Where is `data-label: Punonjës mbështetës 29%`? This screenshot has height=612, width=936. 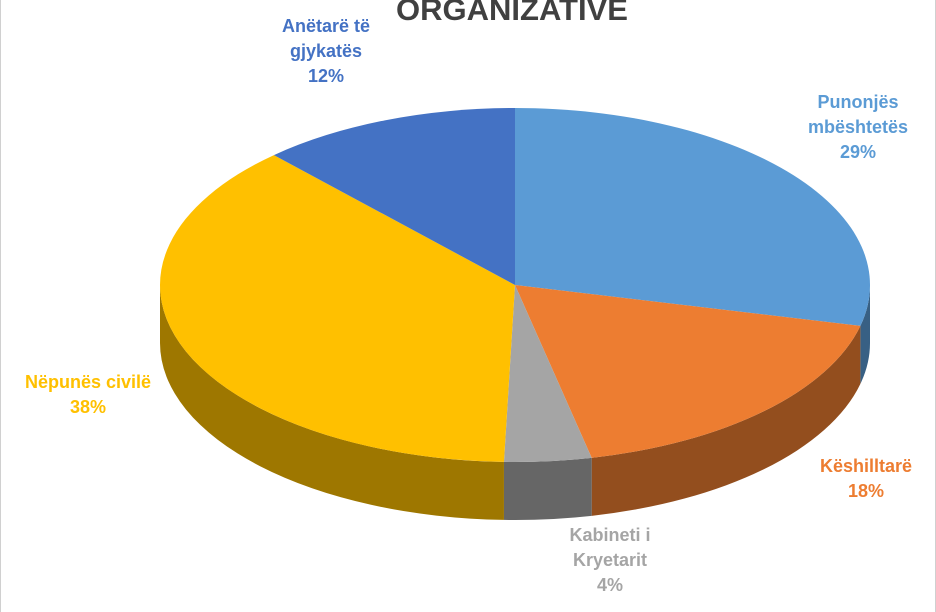 data-label: Punonjës mbështetës 29% is located at coordinates (858, 127).